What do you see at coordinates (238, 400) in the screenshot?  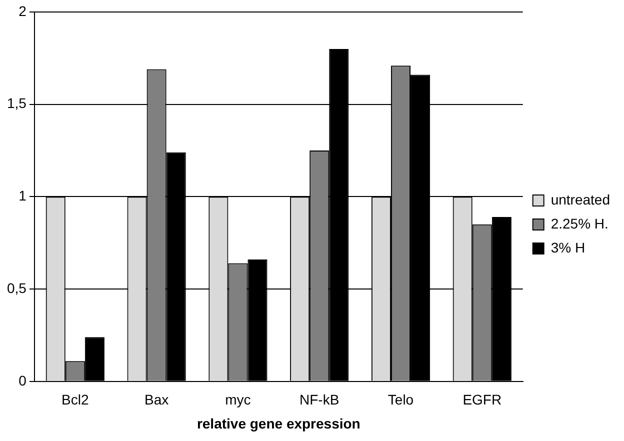 I see `x-tick-label: myc` at bounding box center [238, 400].